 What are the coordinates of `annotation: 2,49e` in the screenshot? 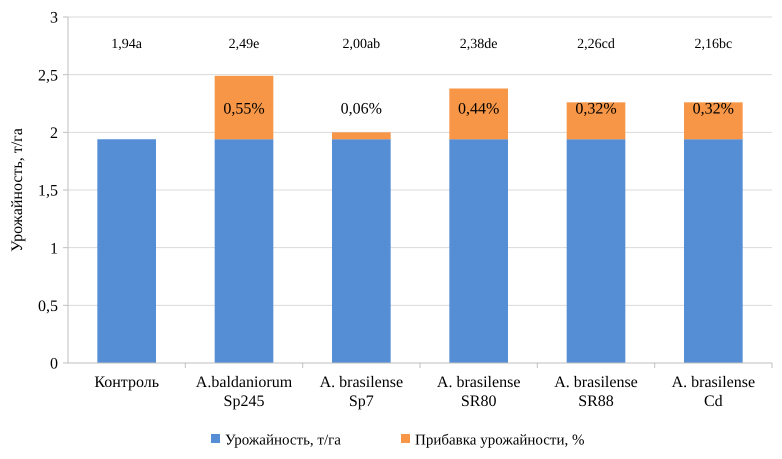 It's located at (244, 44).